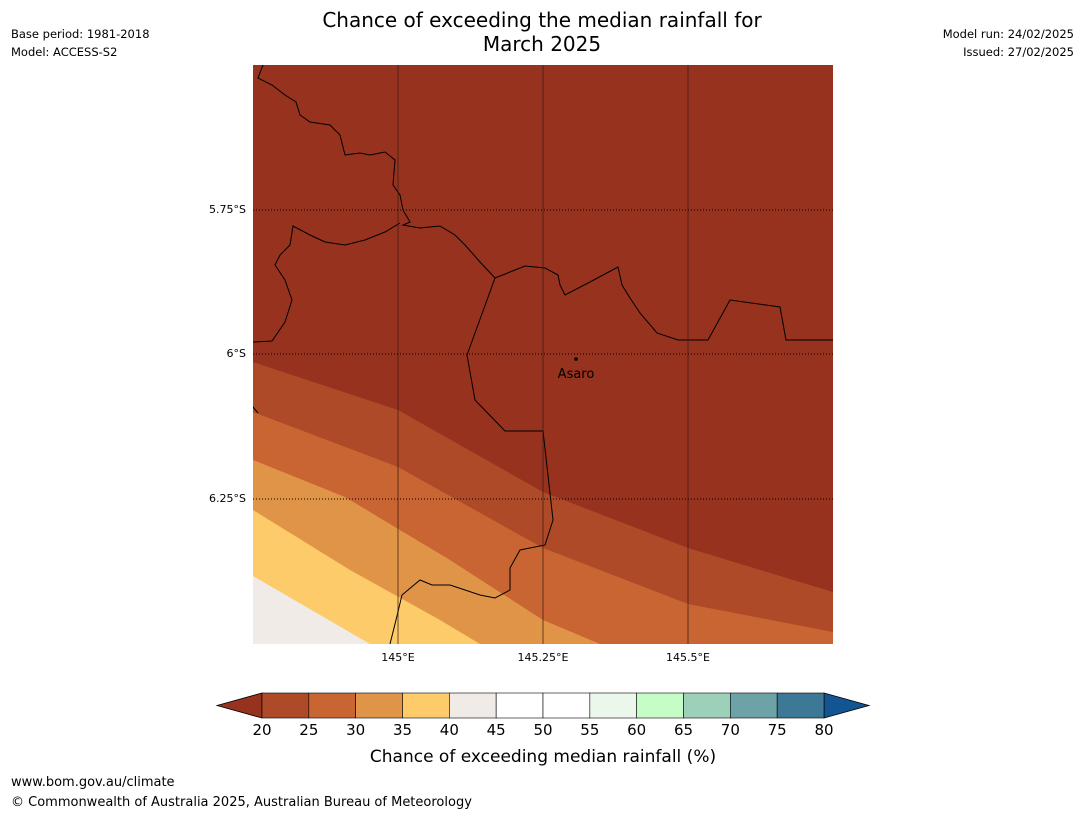  What do you see at coordinates (239, 705) in the screenshot?
I see `colorbar-below-extension` at bounding box center [239, 705].